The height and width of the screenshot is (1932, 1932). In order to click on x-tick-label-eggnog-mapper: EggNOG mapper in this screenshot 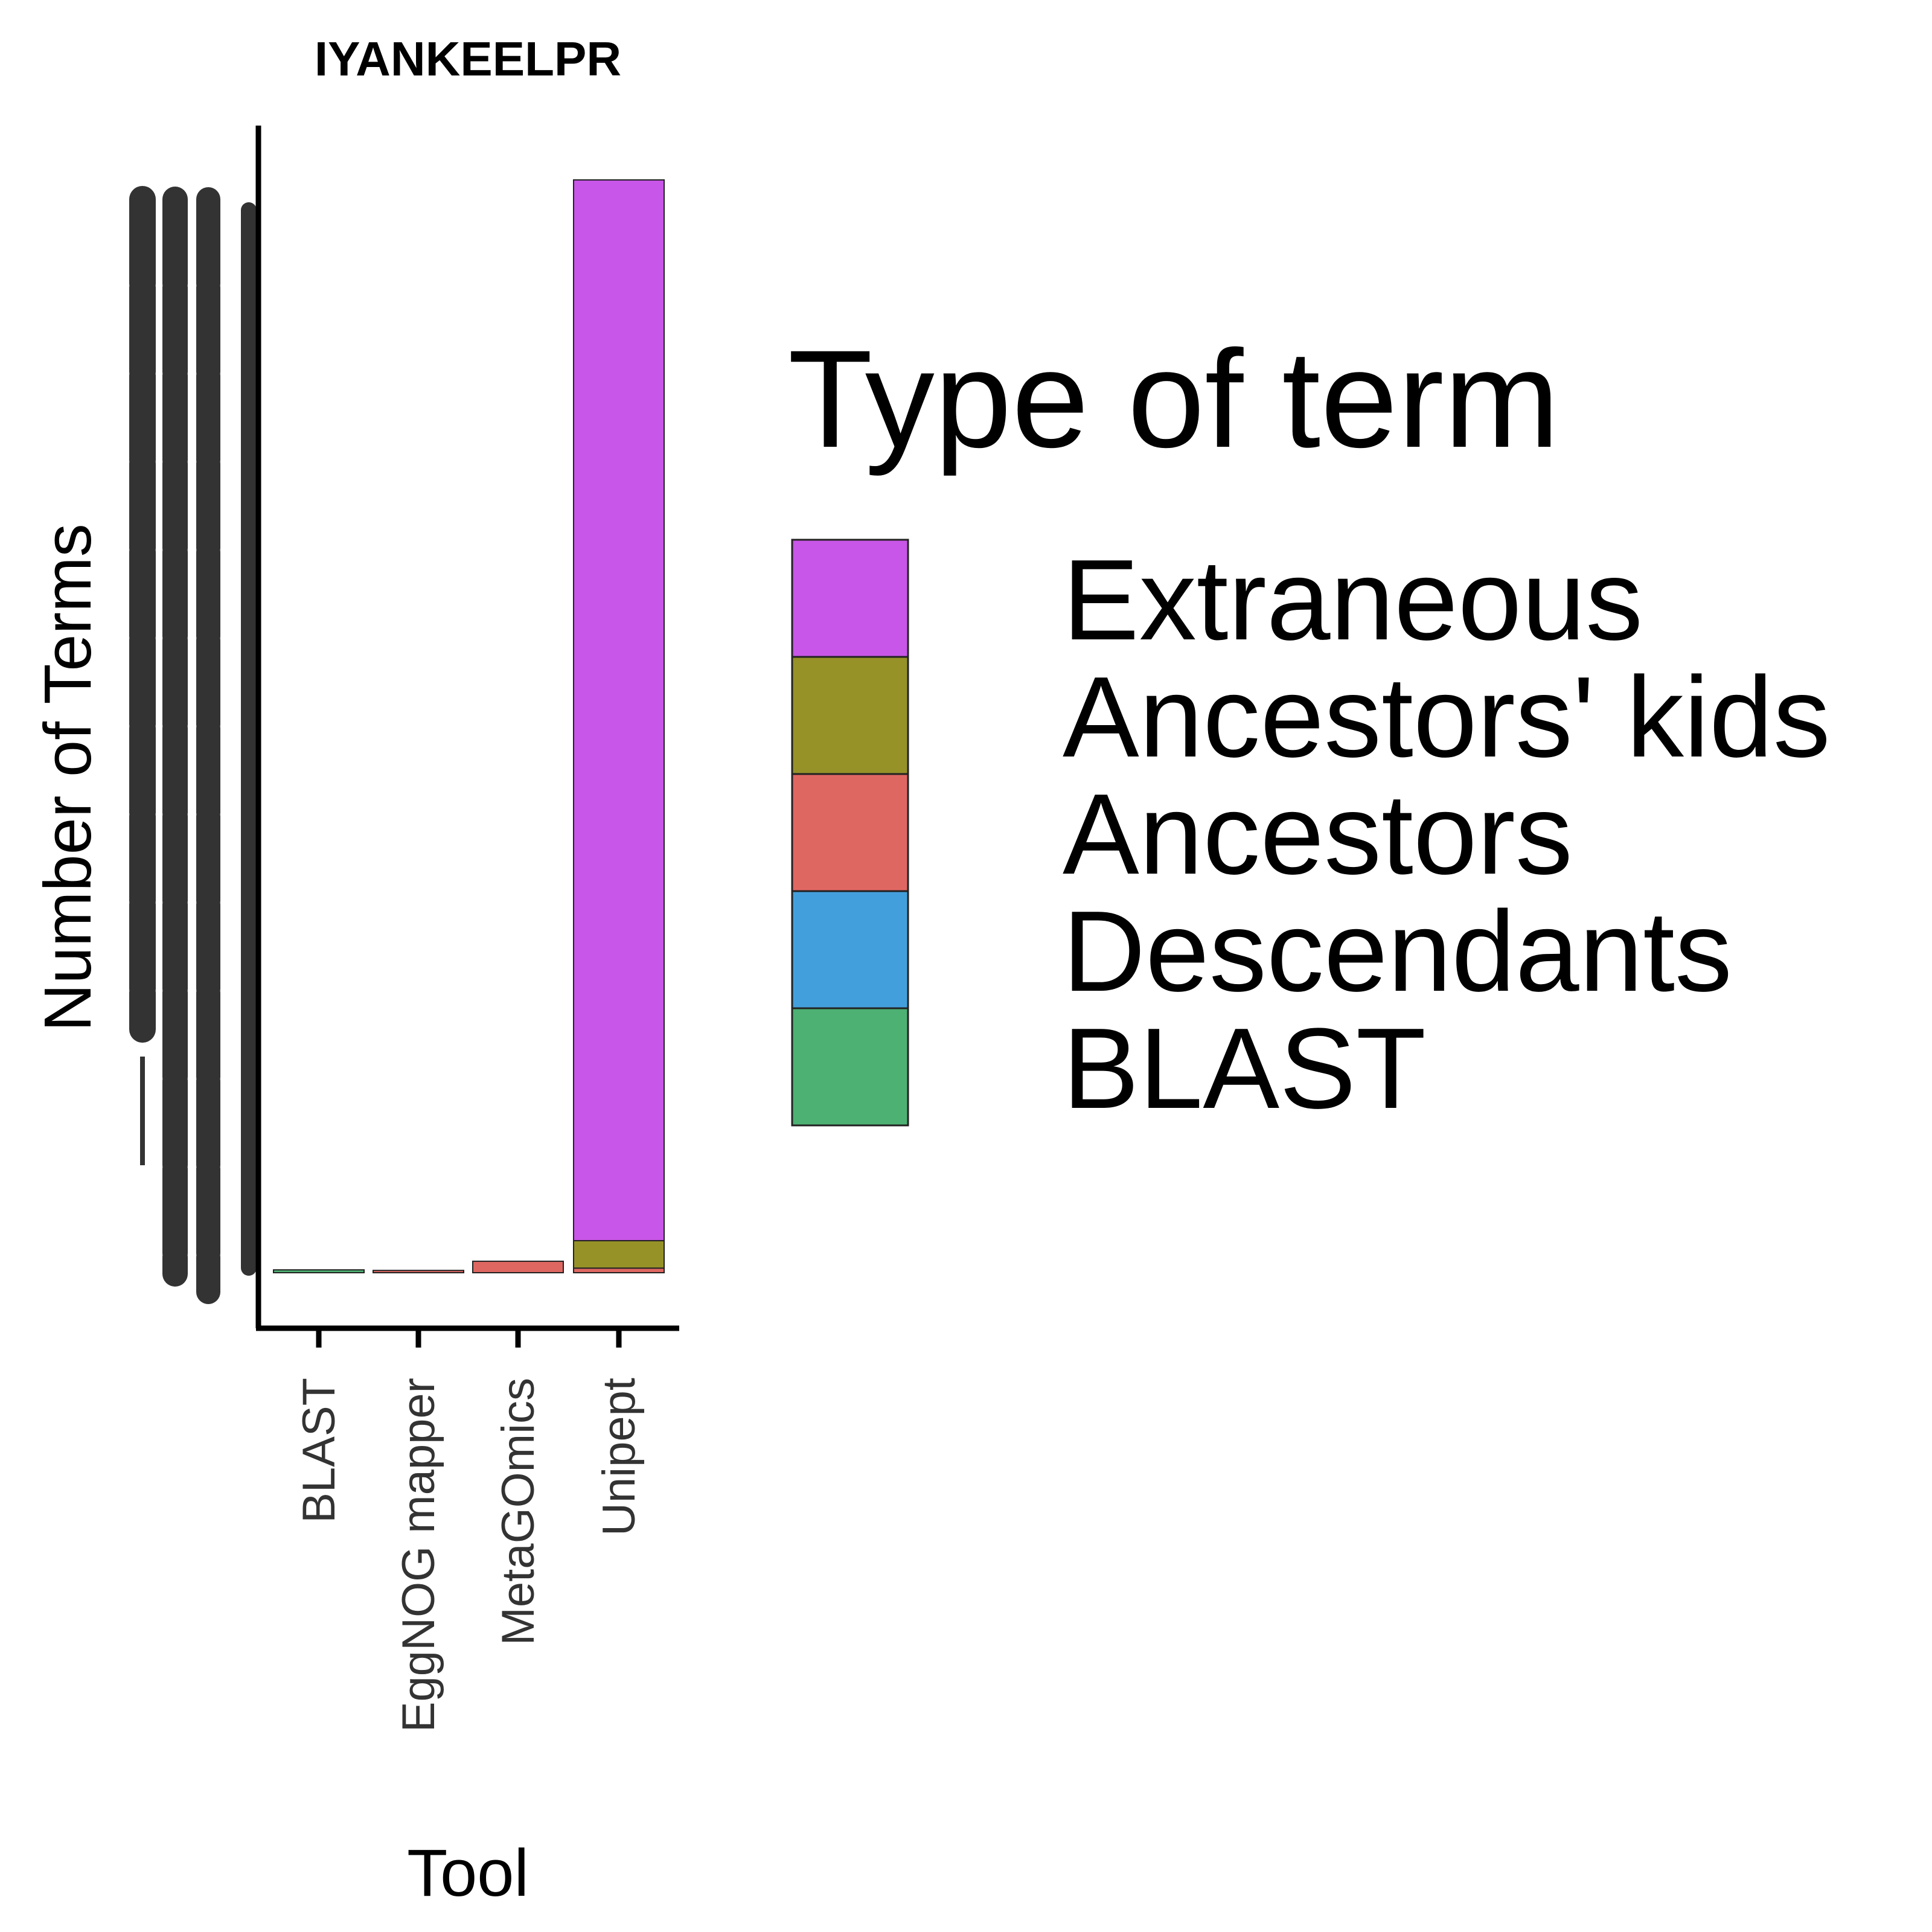, I will do `click(418, 1555)`.